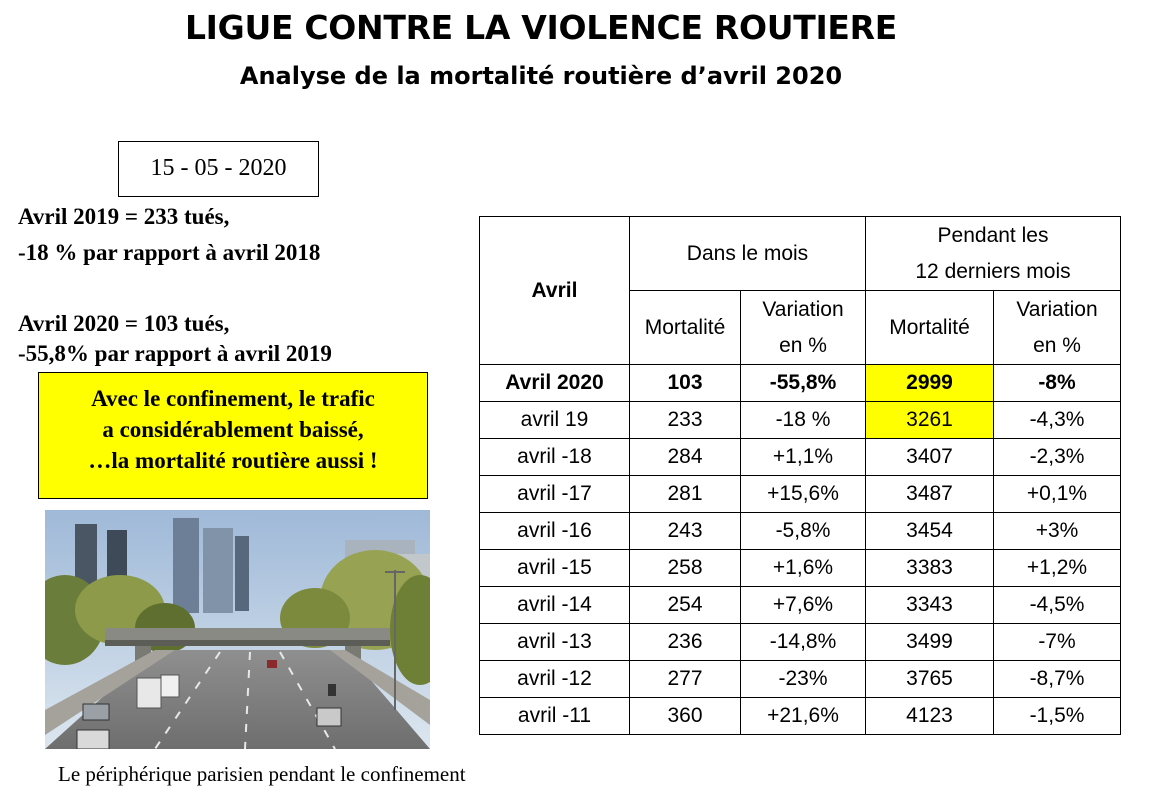 Image resolution: width=1152 pixels, height=802 pixels. What do you see at coordinates (1057, 679) in the screenshot?
I see `row-12m-variation: -8,7%` at bounding box center [1057, 679].